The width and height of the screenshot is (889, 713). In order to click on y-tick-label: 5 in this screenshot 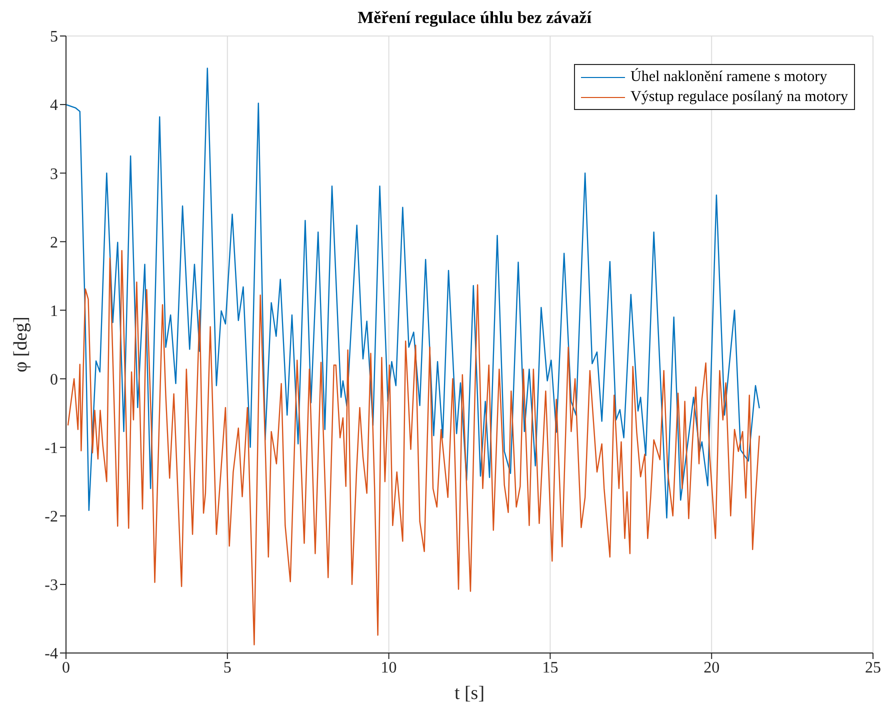, I will do `click(54, 37)`.